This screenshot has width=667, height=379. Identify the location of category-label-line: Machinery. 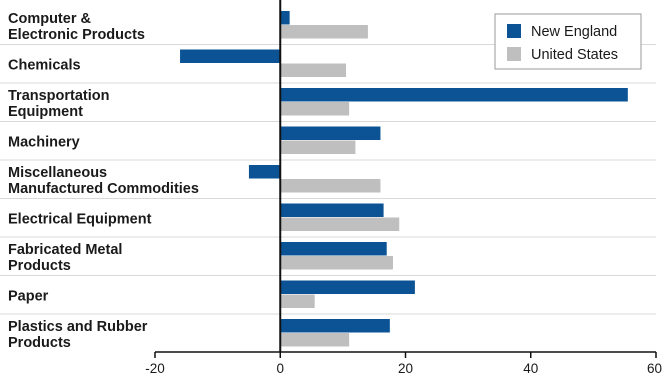
(44, 143).